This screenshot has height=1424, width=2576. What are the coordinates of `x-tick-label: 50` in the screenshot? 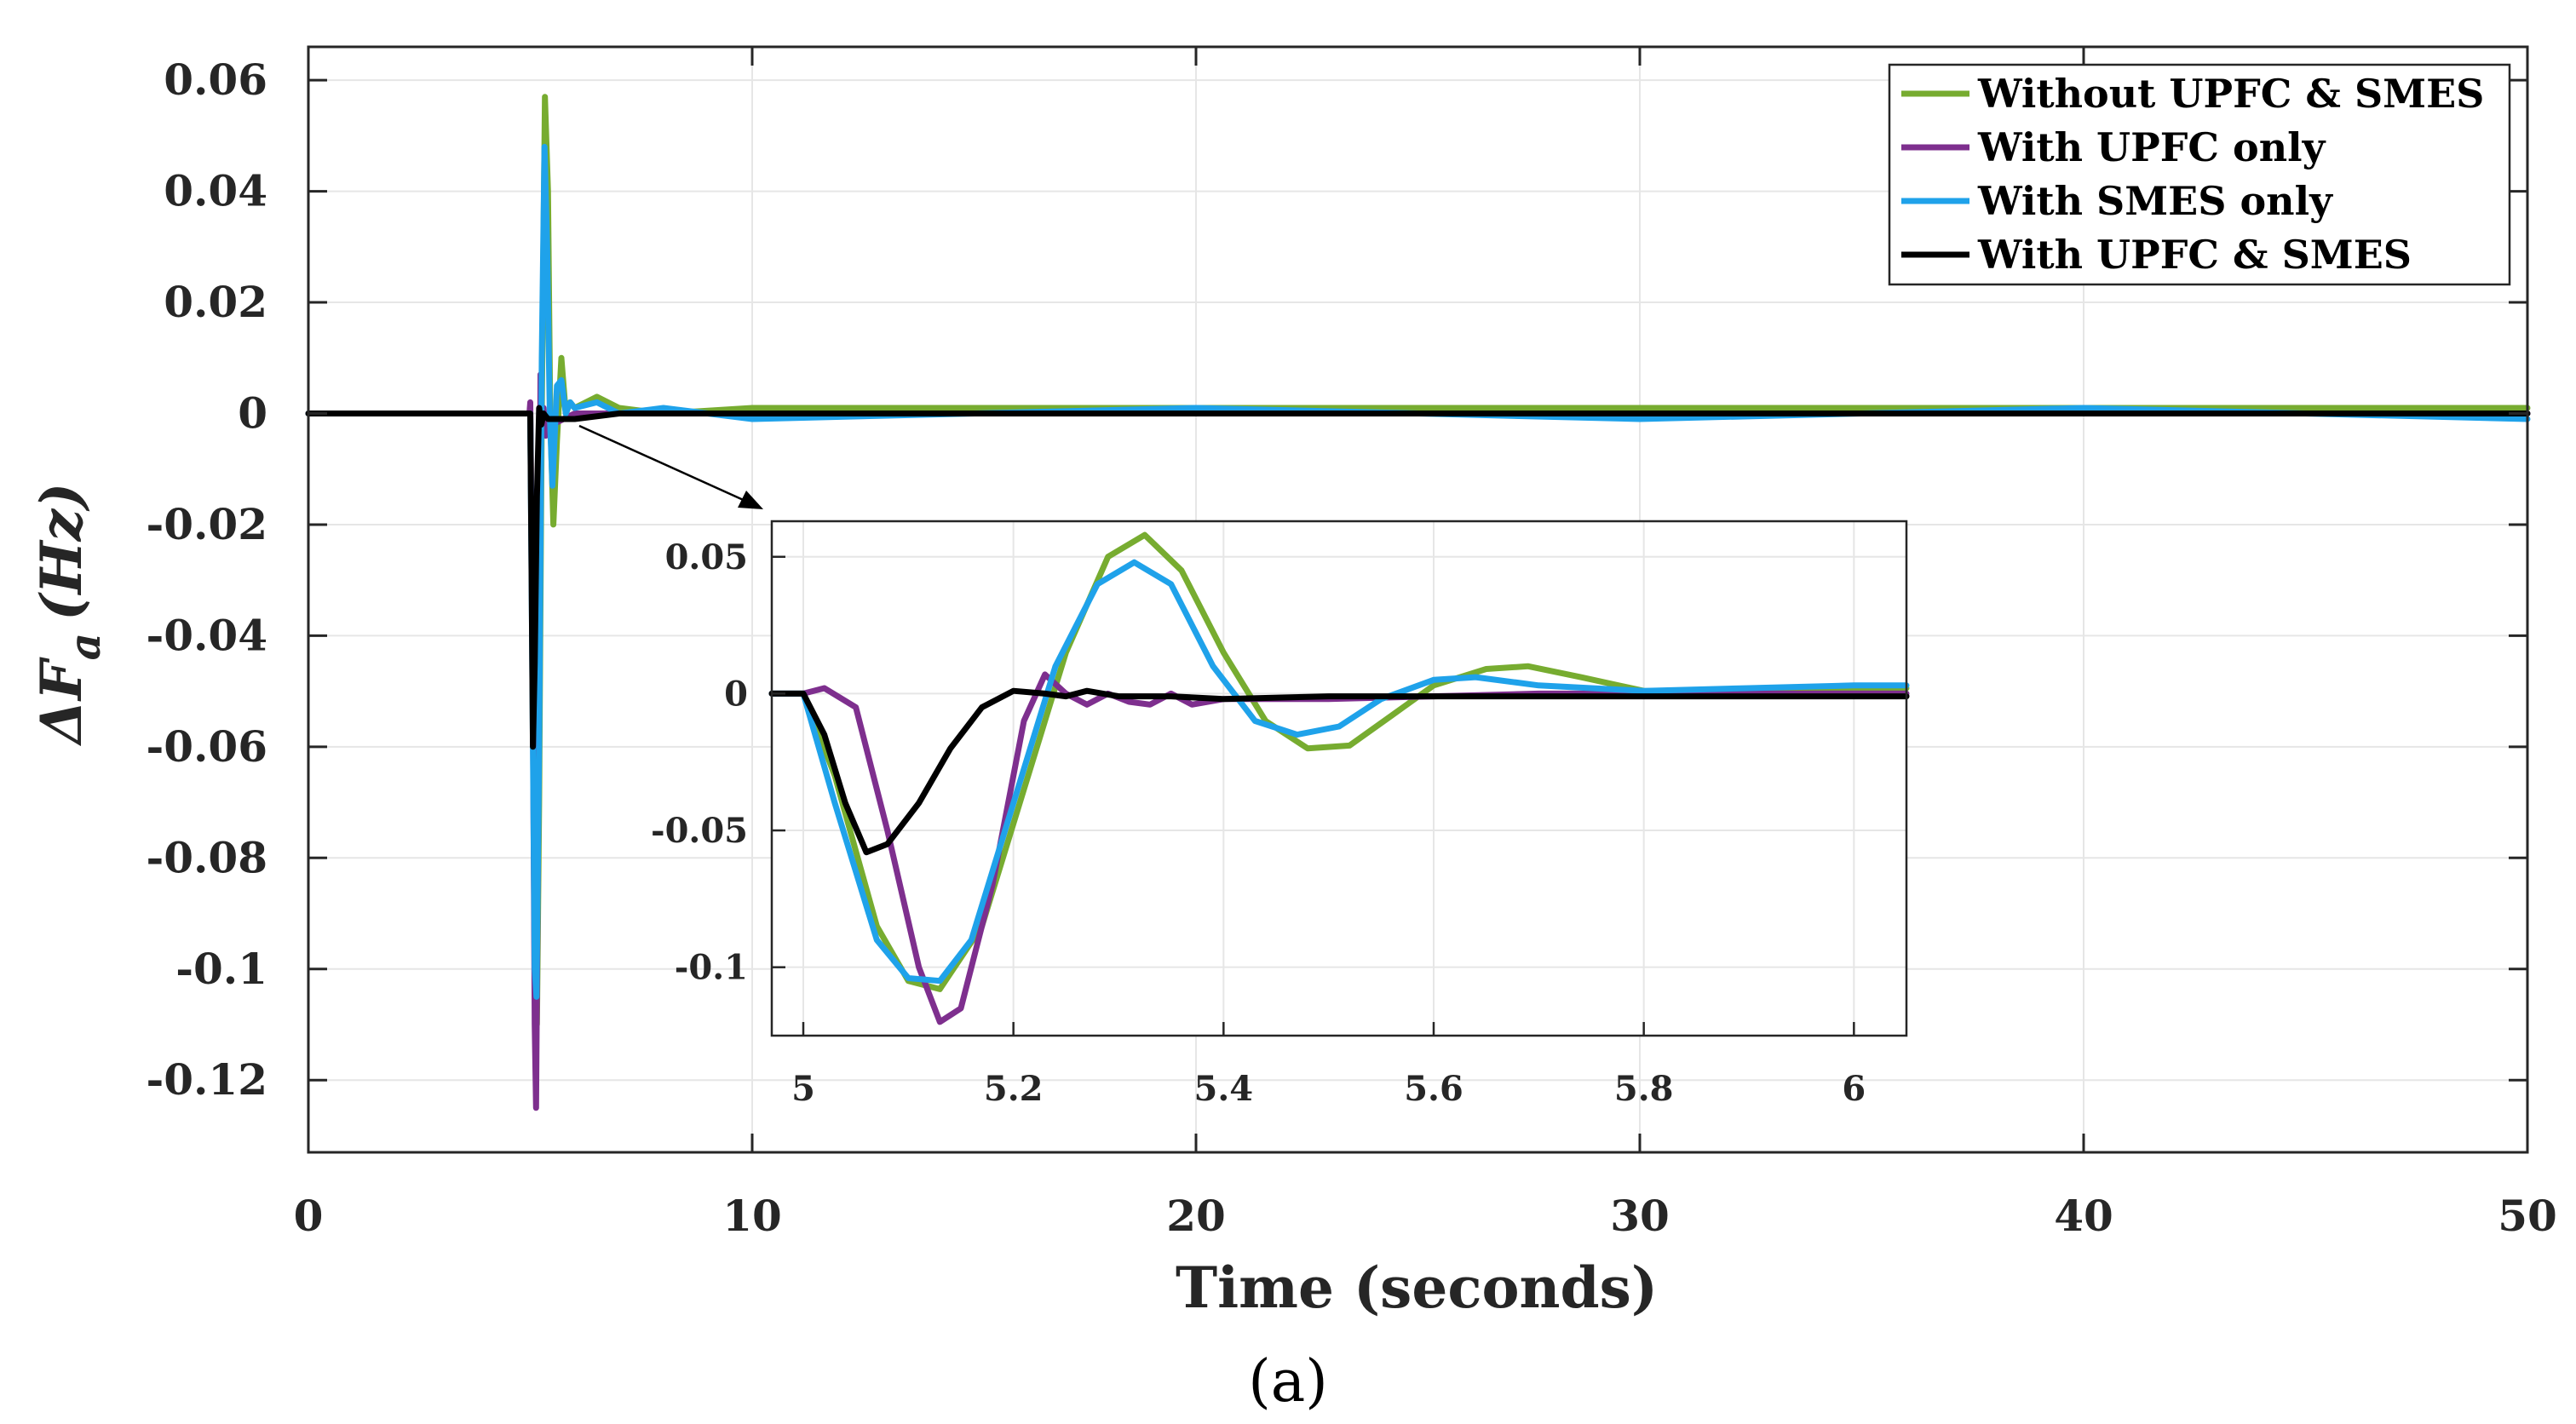 It's located at (2527, 1216).